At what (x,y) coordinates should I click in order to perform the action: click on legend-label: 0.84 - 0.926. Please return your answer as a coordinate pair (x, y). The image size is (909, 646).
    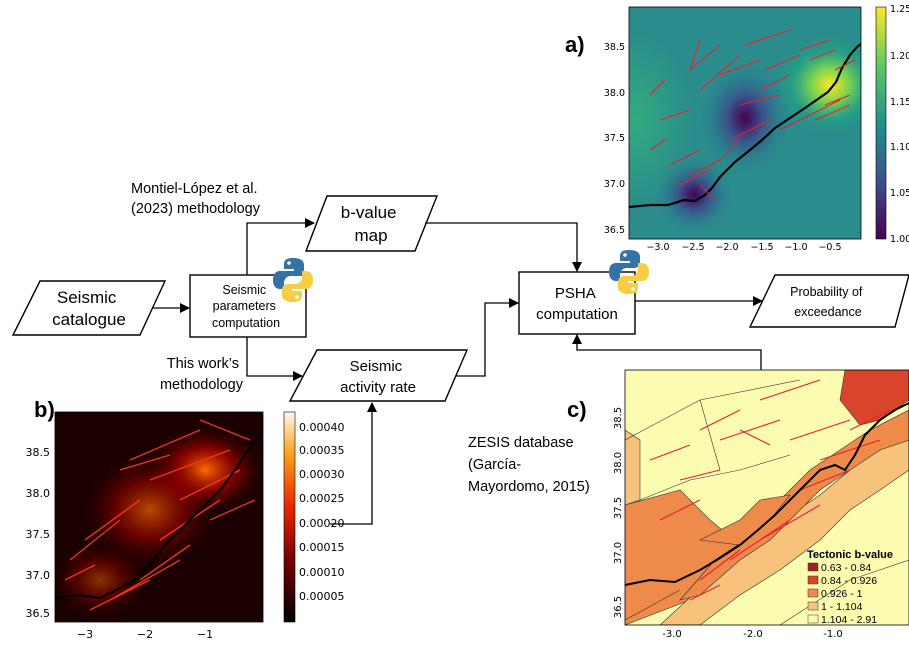
    Looking at the image, I should click on (849, 581).